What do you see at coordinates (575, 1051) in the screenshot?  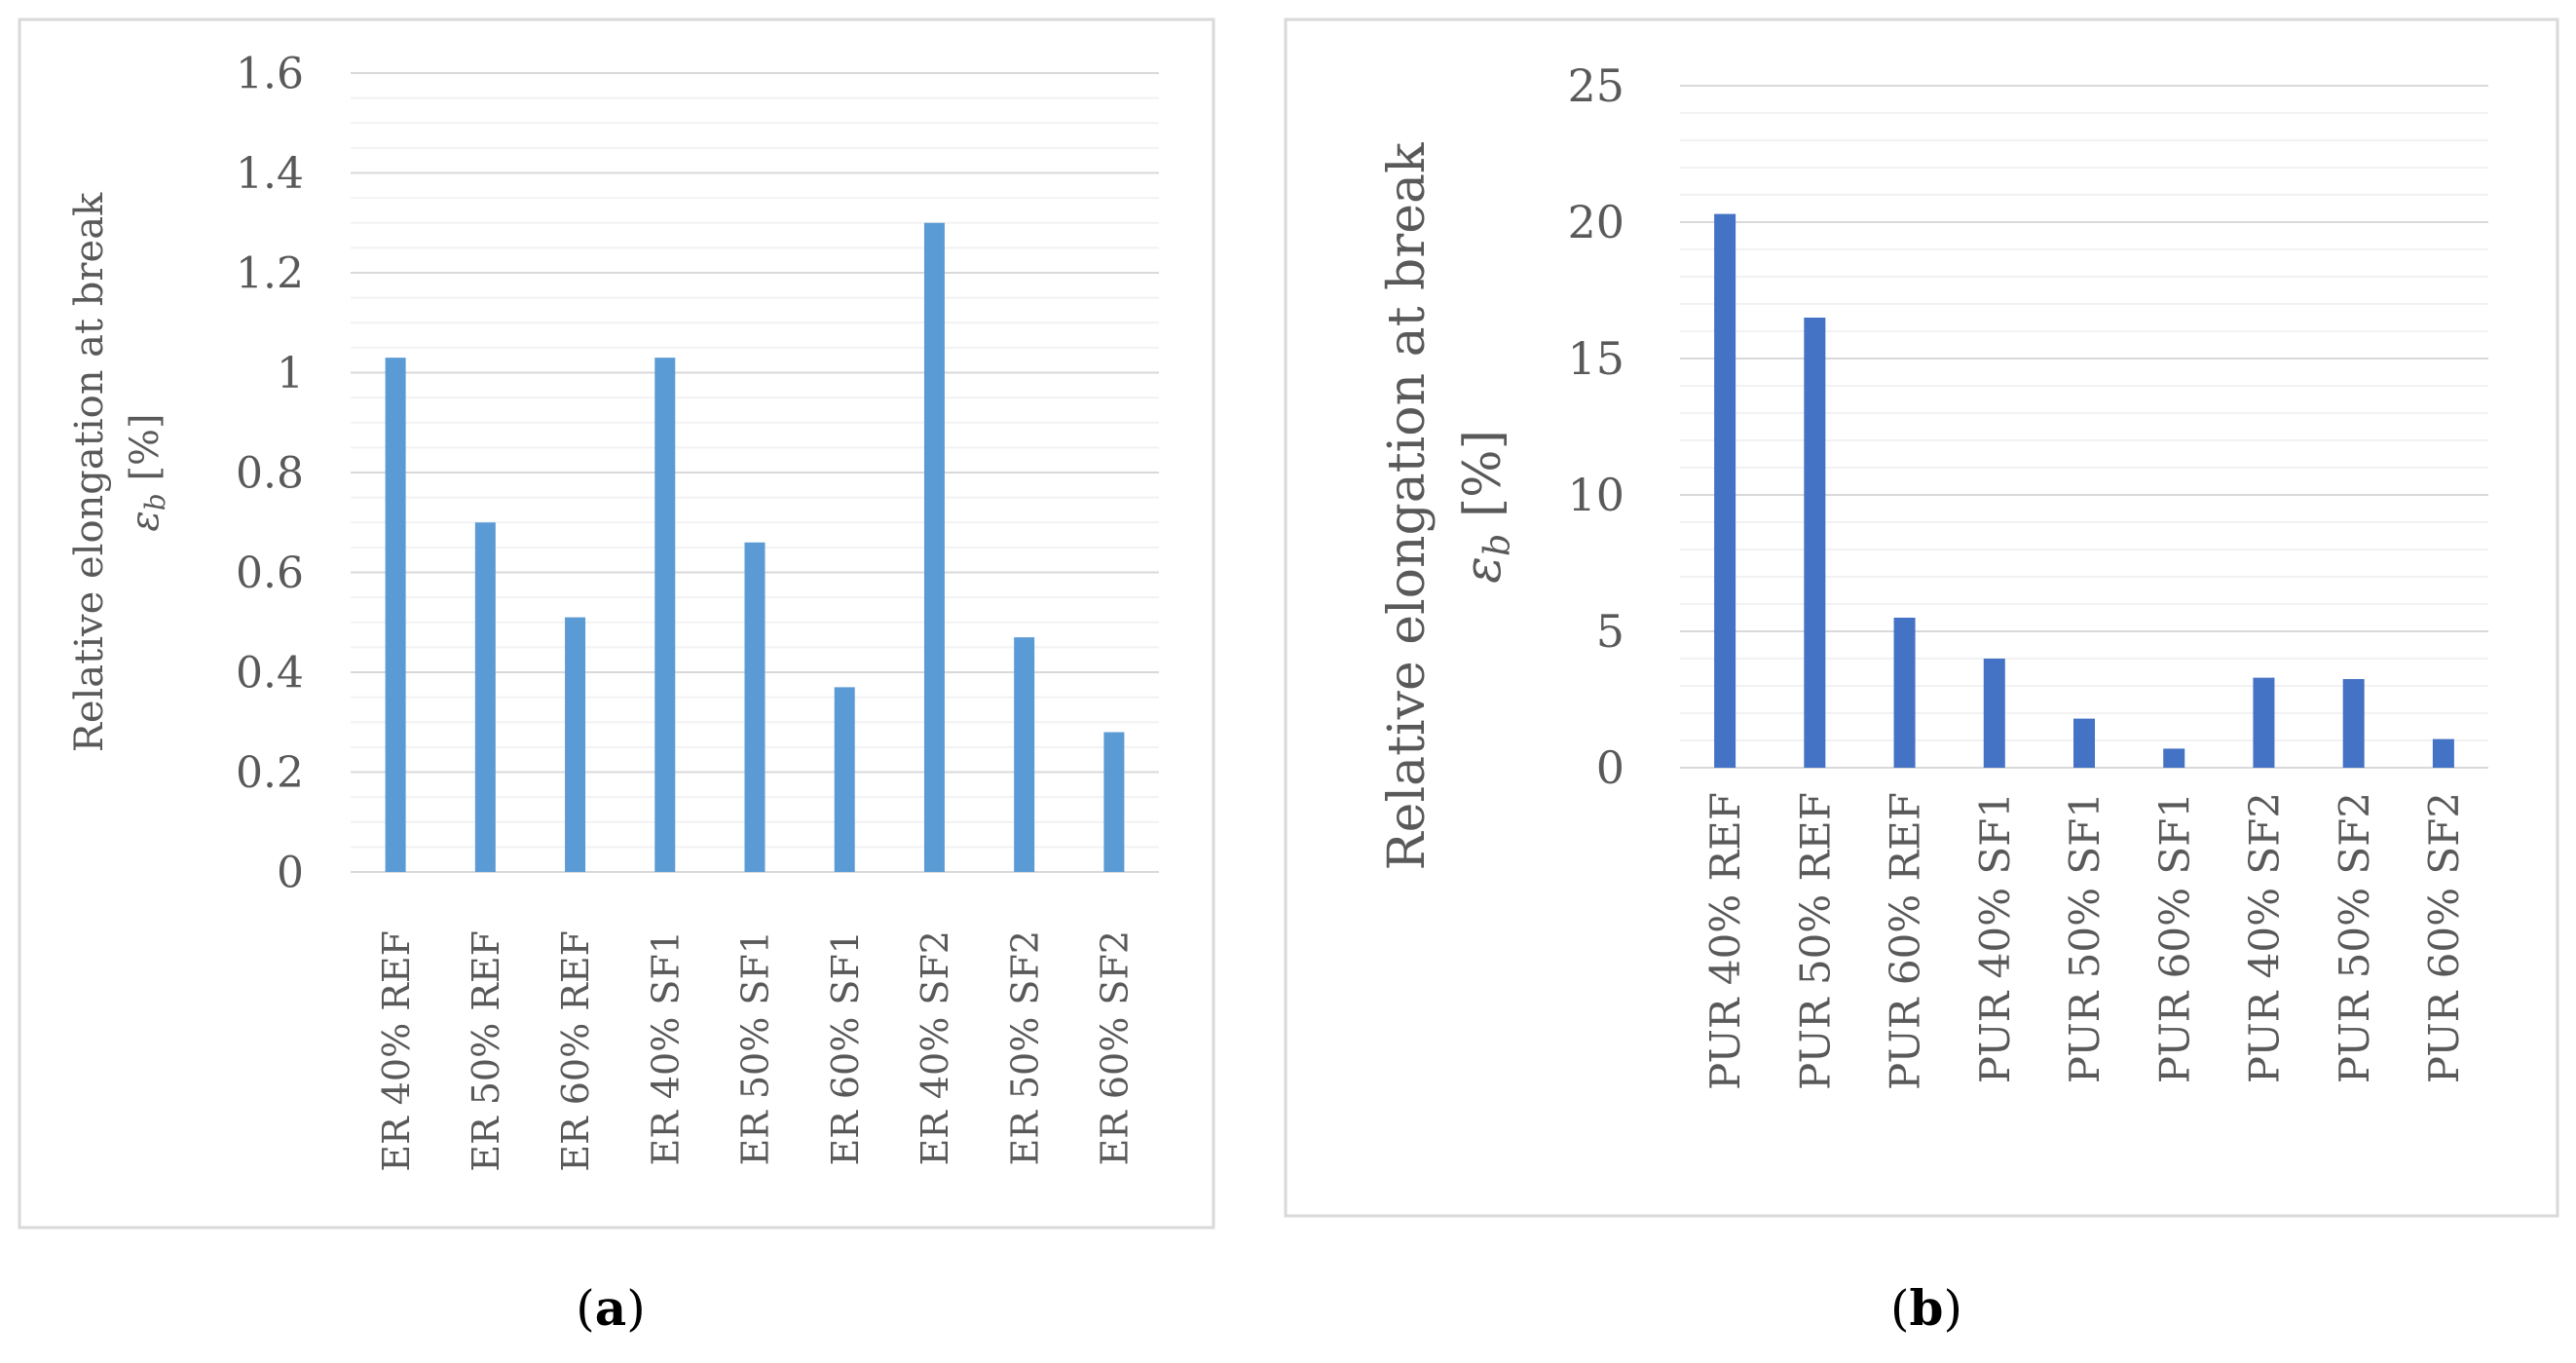 I see `chart-a-category-label: ER 60% REF` at bounding box center [575, 1051].